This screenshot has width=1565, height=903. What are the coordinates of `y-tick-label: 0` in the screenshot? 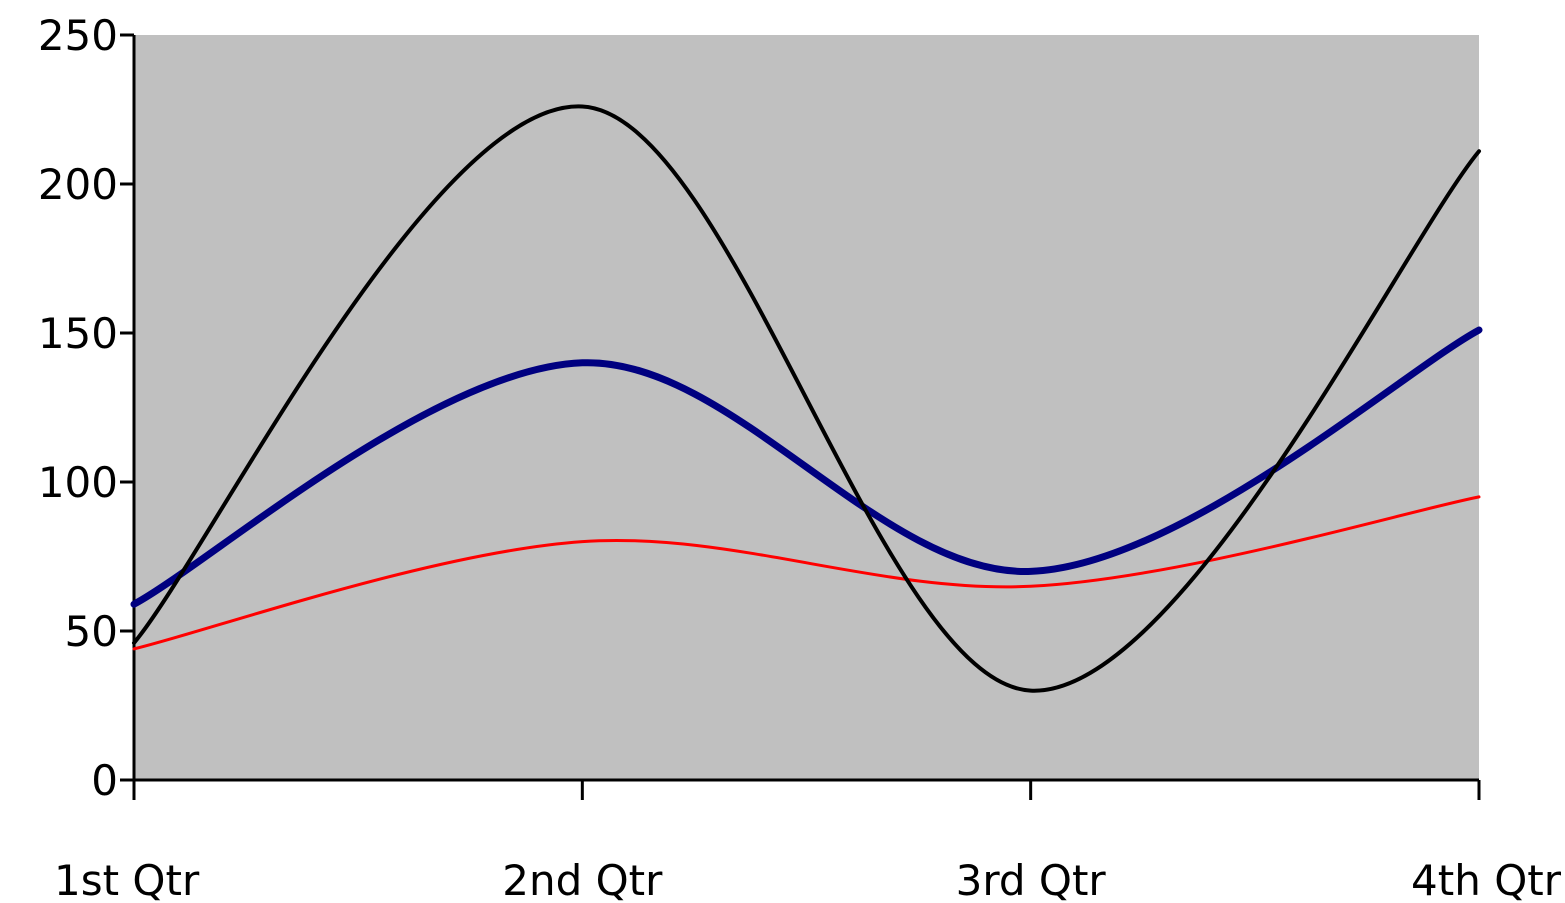 It's located at (104, 780).